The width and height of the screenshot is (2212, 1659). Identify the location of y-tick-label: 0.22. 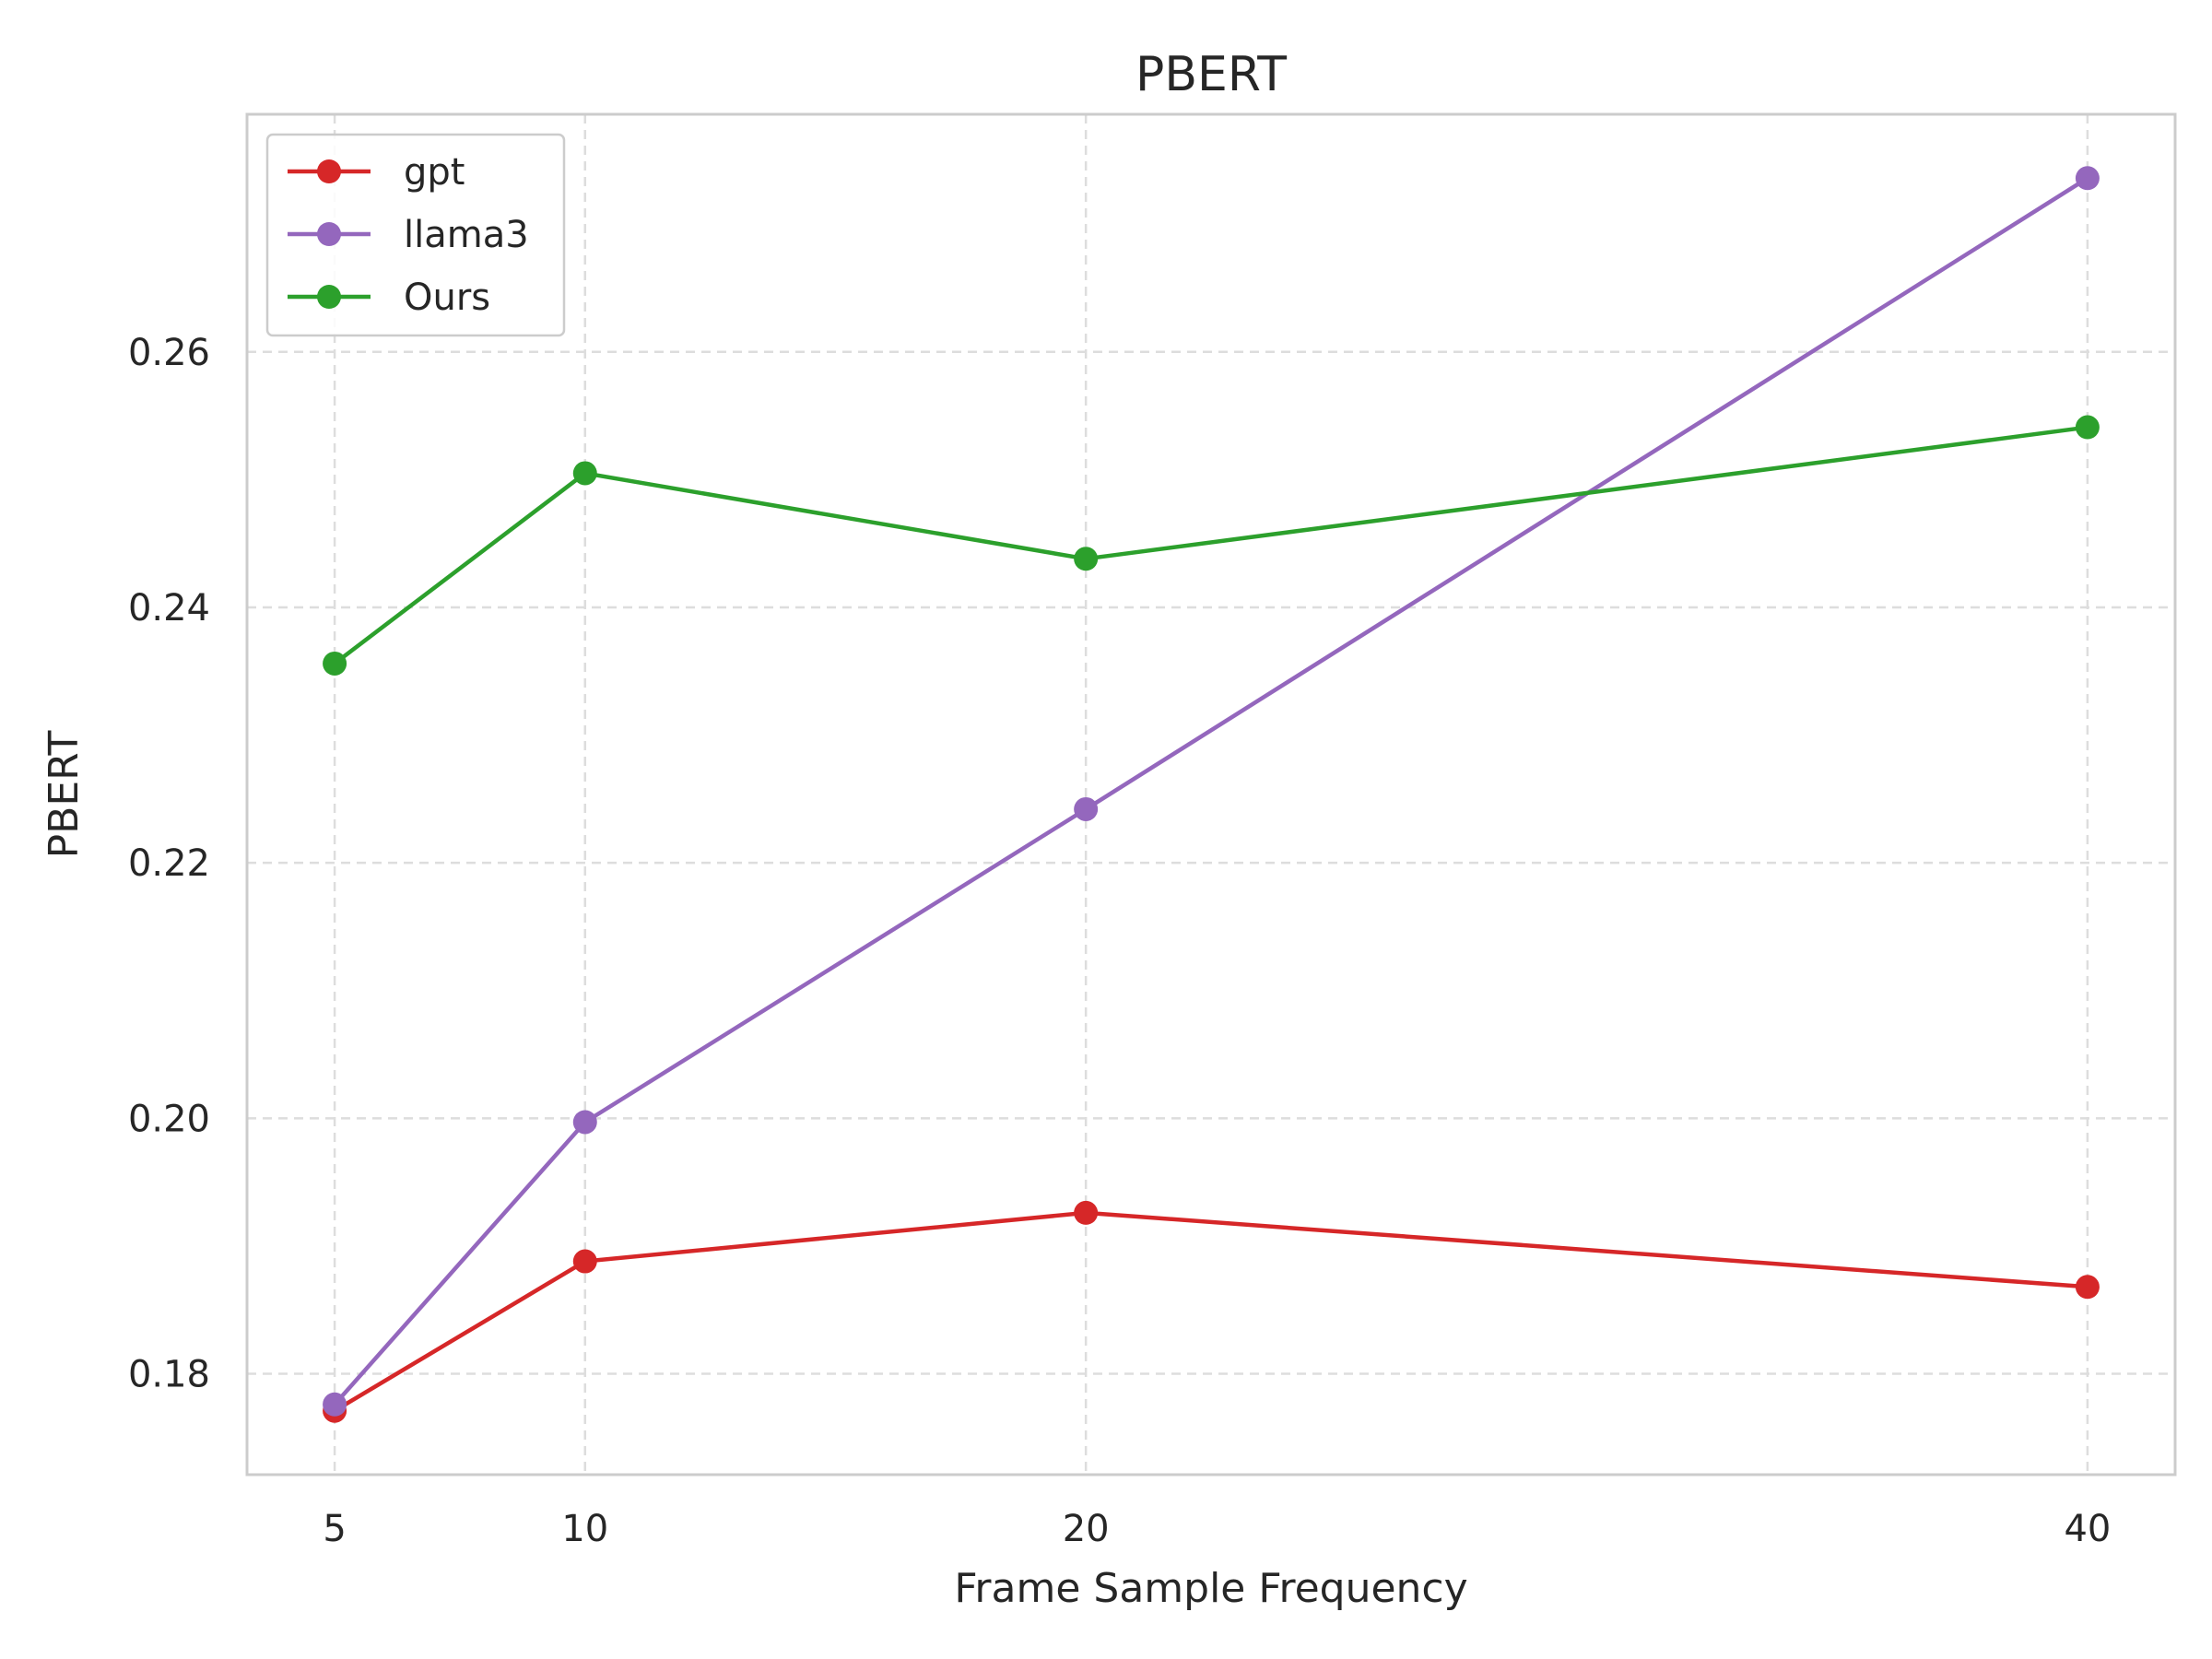
(169, 863).